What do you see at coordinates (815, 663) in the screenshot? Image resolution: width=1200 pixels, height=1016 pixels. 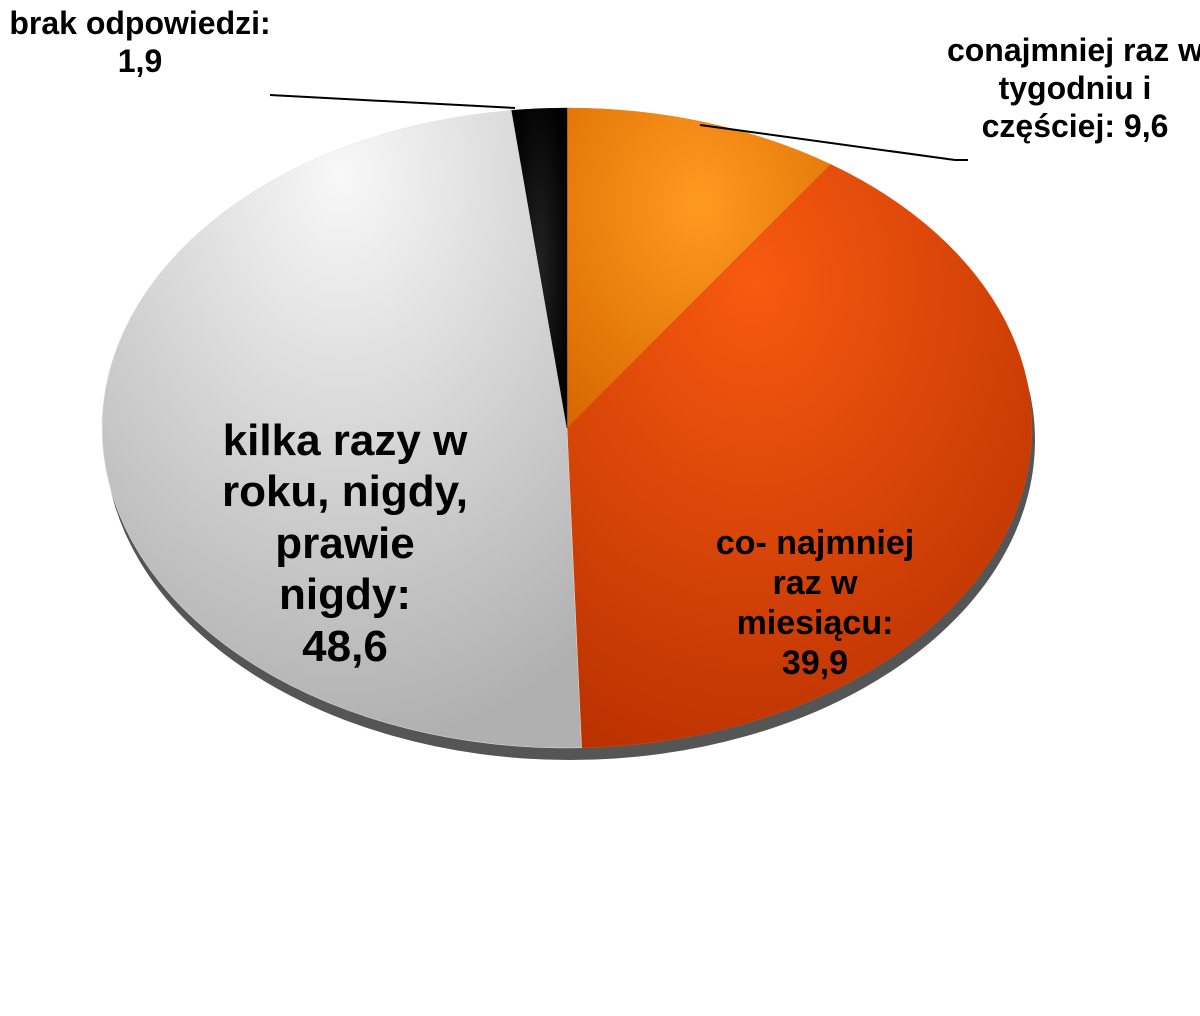 I see `value-label: 39,9` at bounding box center [815, 663].